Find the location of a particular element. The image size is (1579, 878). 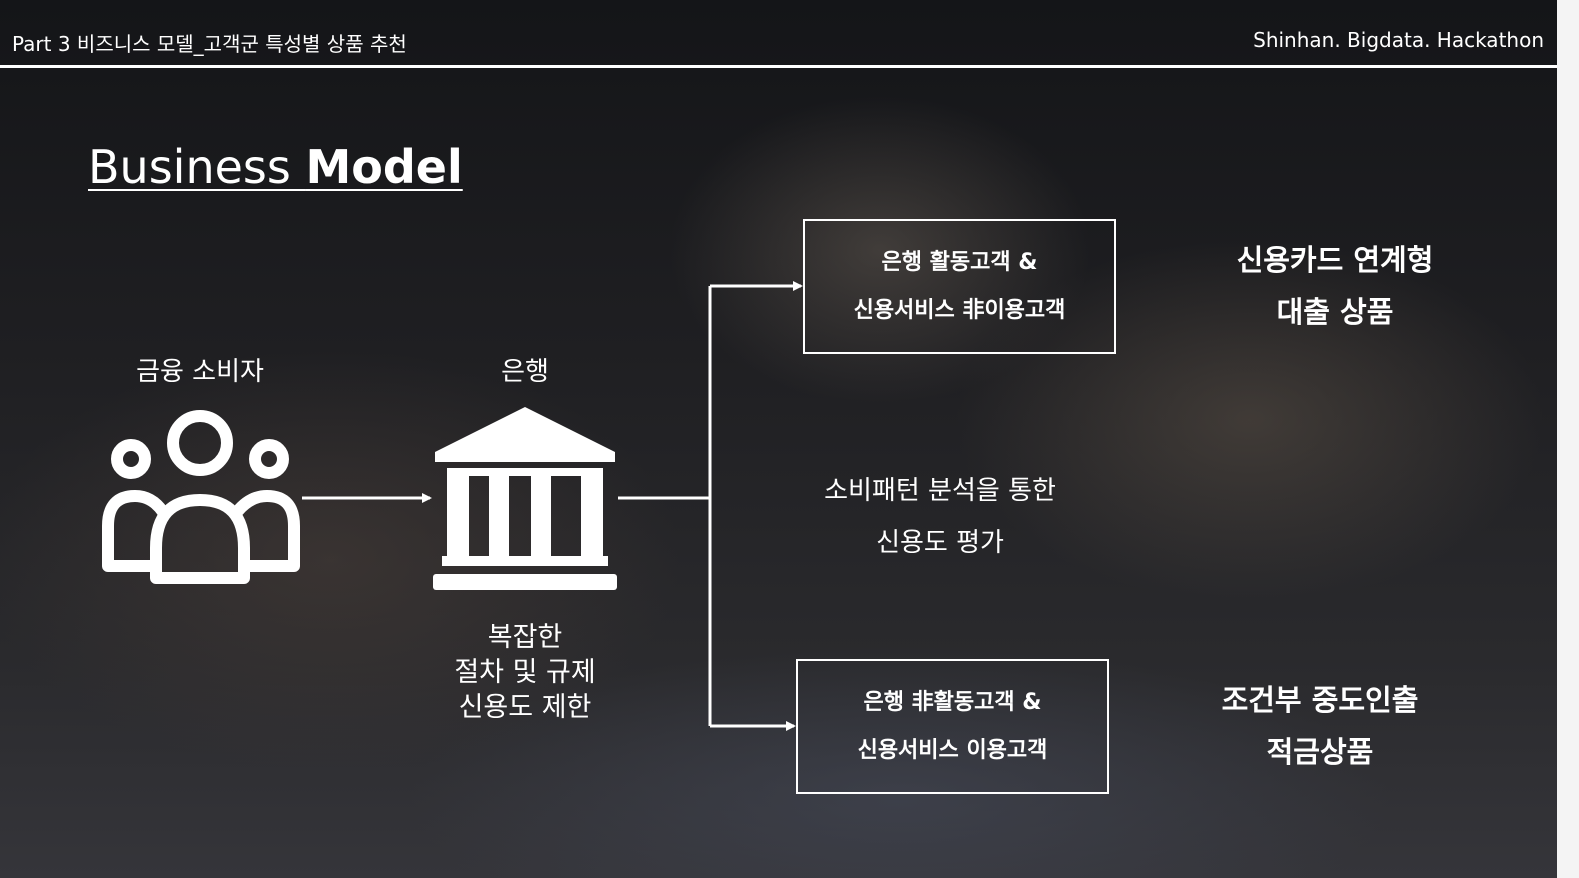

bank-description-line: 복잡한 is located at coordinates (525, 637).